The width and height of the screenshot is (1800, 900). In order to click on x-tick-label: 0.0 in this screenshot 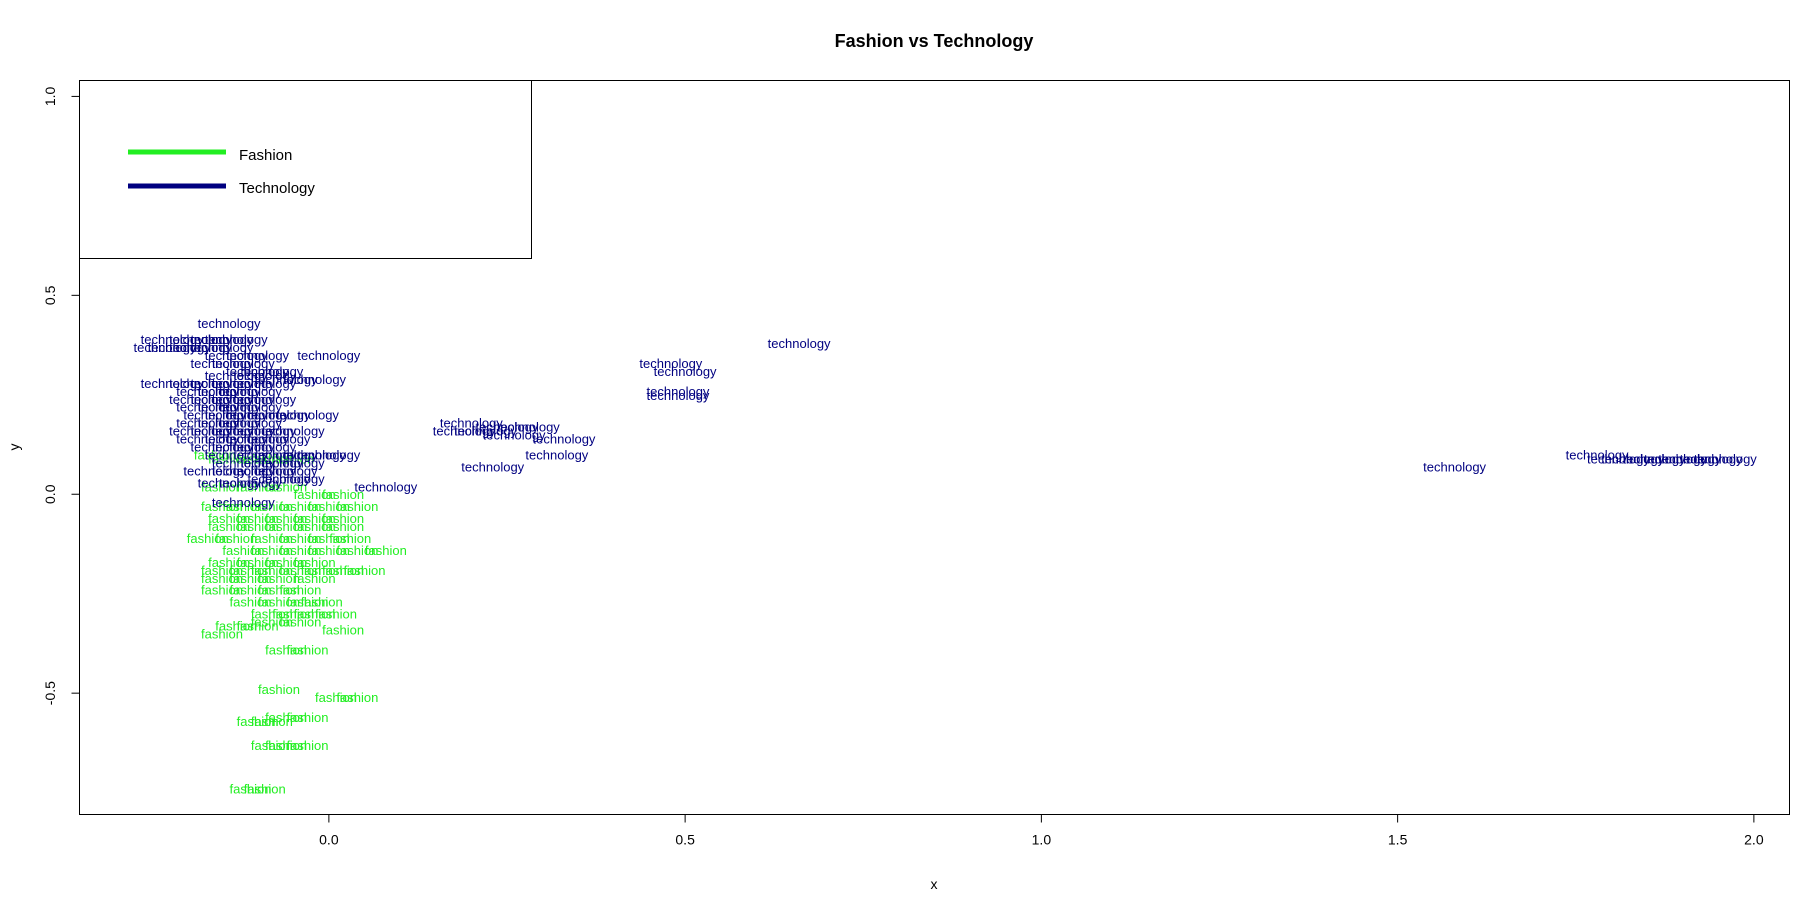, I will do `click(329, 840)`.